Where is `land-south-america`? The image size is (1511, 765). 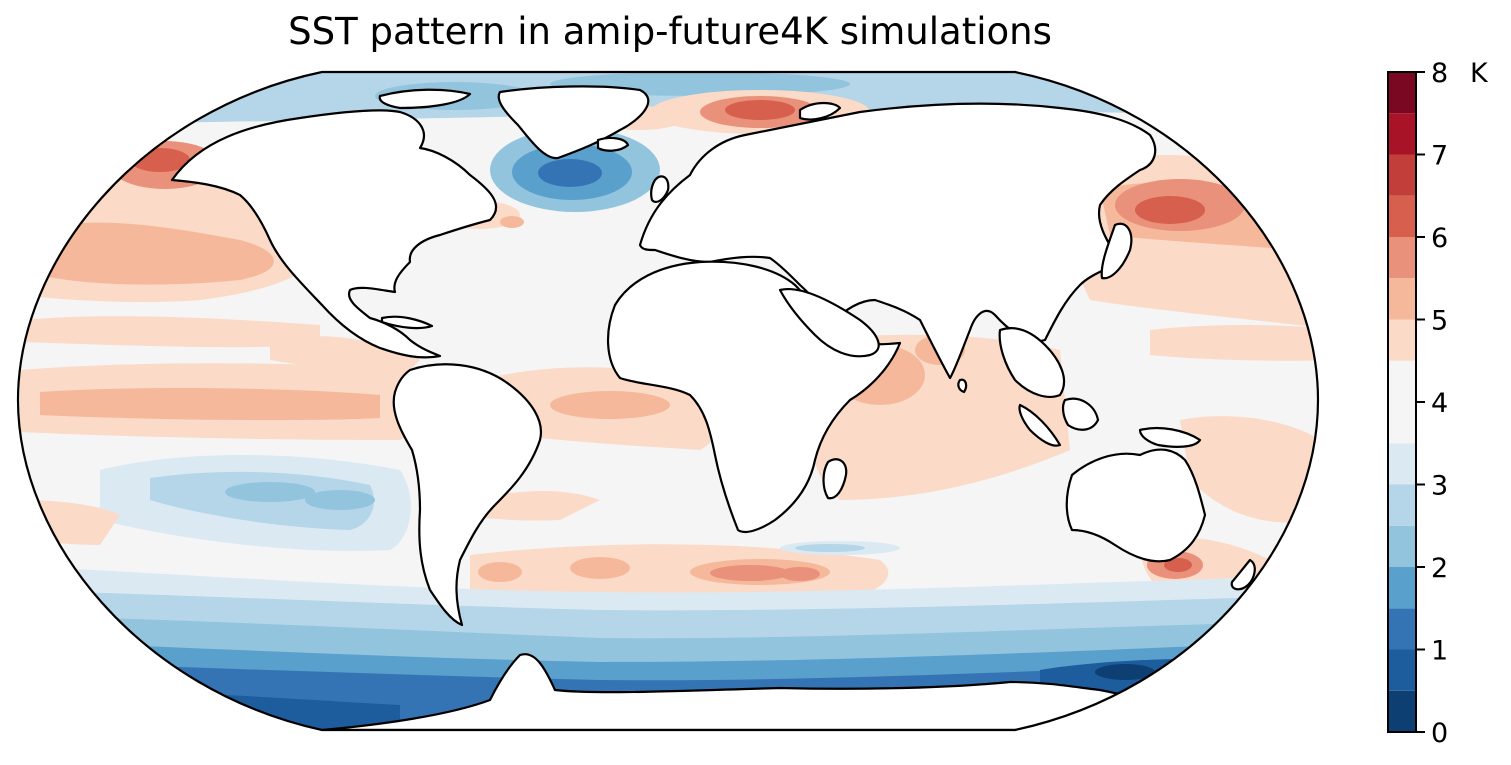 land-south-america is located at coordinates (467, 495).